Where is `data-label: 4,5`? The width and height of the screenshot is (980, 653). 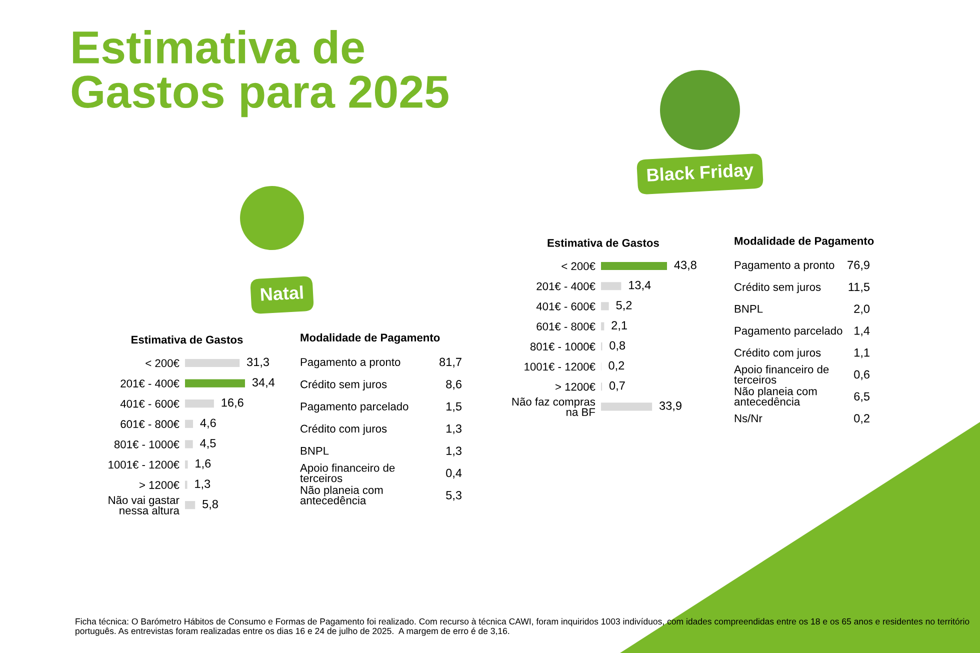
data-label: 4,5 is located at coordinates (208, 444).